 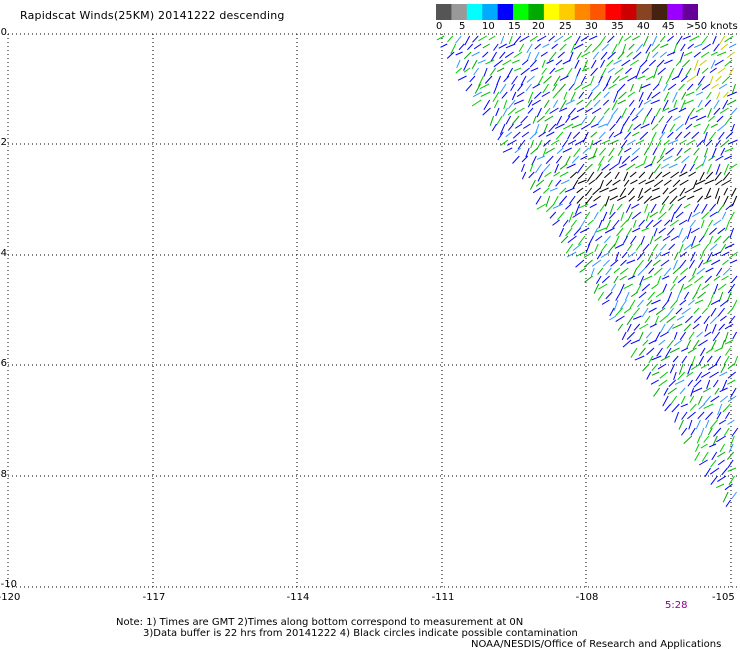 I want to click on lon-tick-label: -114, so click(x=298, y=597).